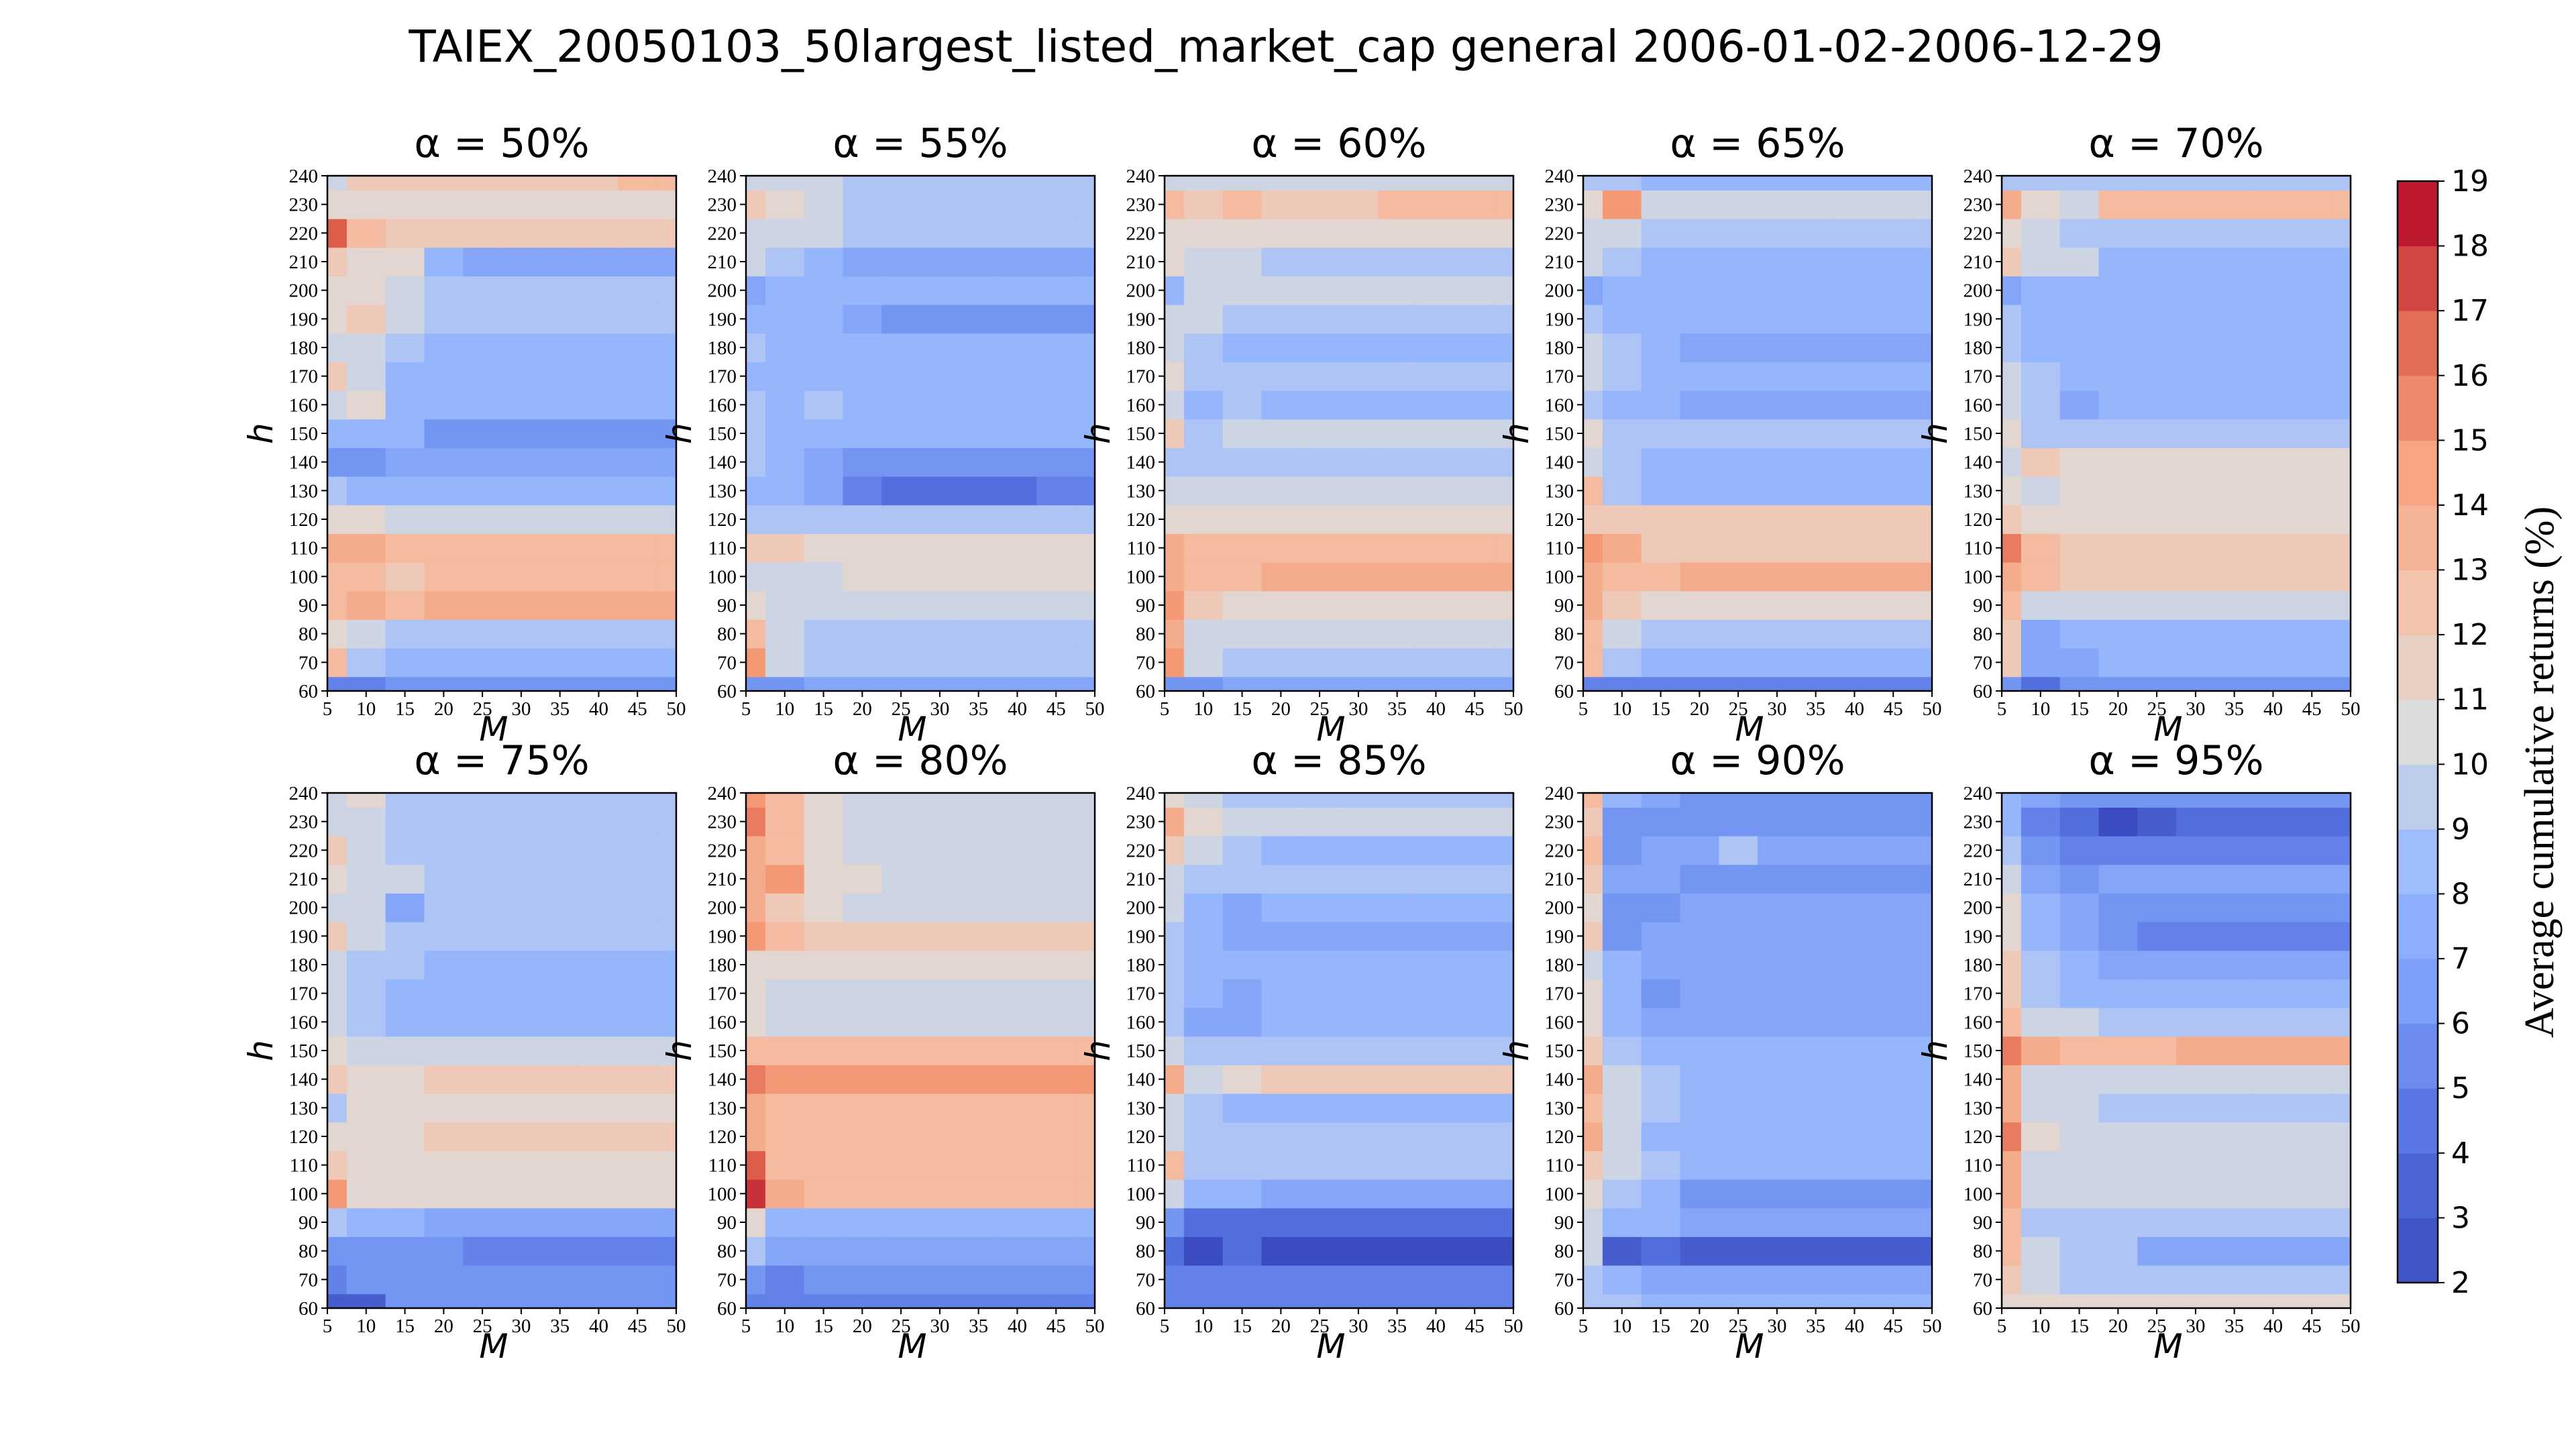 The image size is (2576, 1449). What do you see at coordinates (1621, 709) in the screenshot?
I see `x-tick-label: 10` at bounding box center [1621, 709].